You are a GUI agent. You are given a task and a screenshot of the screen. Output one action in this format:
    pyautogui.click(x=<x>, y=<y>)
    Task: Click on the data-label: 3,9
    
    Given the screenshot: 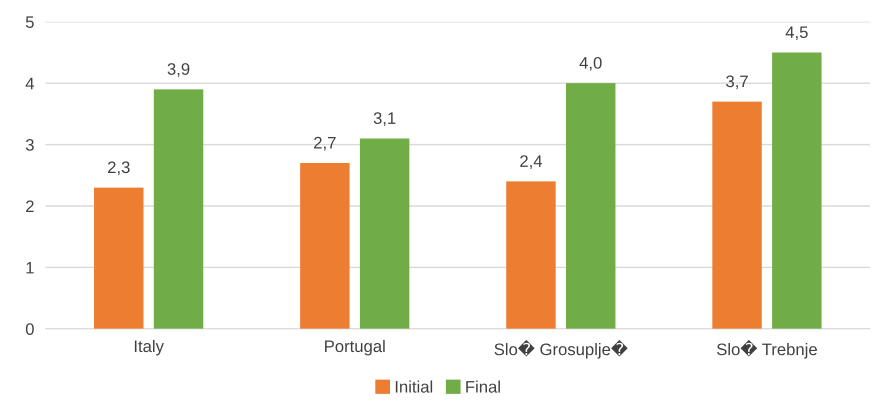 What is the action you would take?
    pyautogui.click(x=179, y=70)
    